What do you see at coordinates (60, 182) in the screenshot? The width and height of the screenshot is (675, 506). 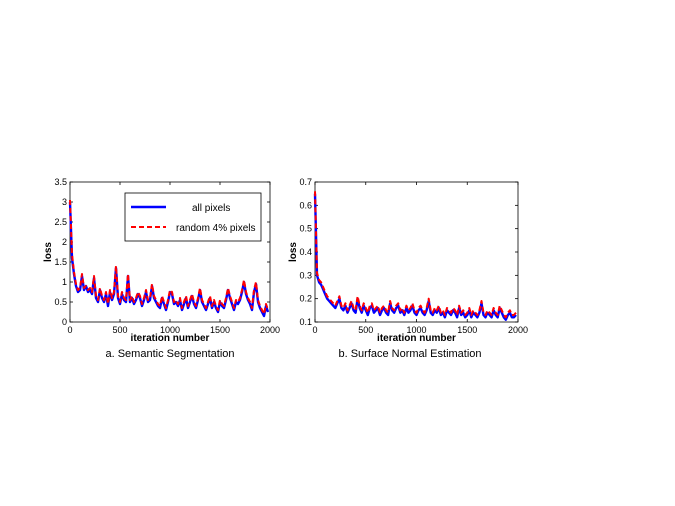 I see `y-tick-label: 3.5` at bounding box center [60, 182].